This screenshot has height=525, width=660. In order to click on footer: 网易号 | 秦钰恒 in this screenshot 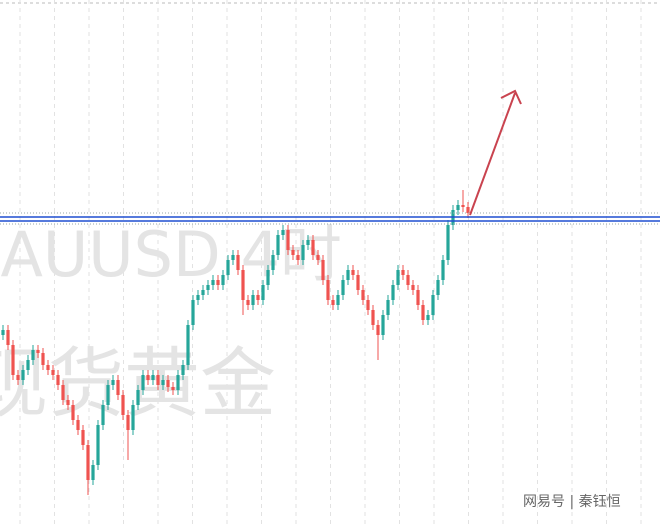, I will do `click(572, 502)`.